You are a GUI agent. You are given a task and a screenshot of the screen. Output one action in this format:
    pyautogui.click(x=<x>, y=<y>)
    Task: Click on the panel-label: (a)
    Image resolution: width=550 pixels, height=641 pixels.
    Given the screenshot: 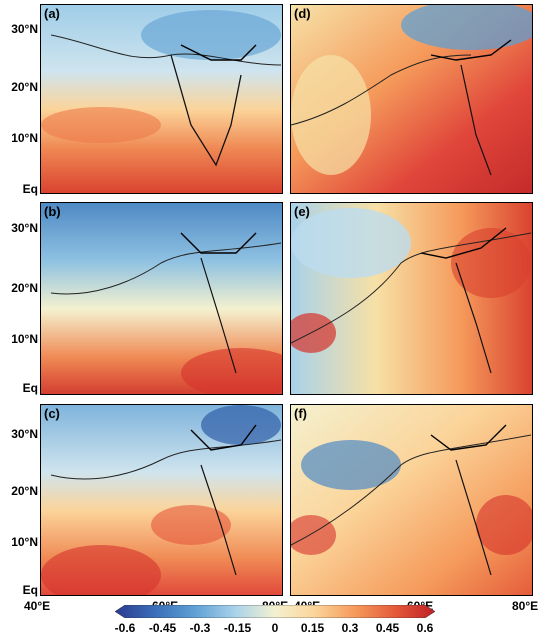 What is the action you would take?
    pyautogui.click(x=52, y=13)
    